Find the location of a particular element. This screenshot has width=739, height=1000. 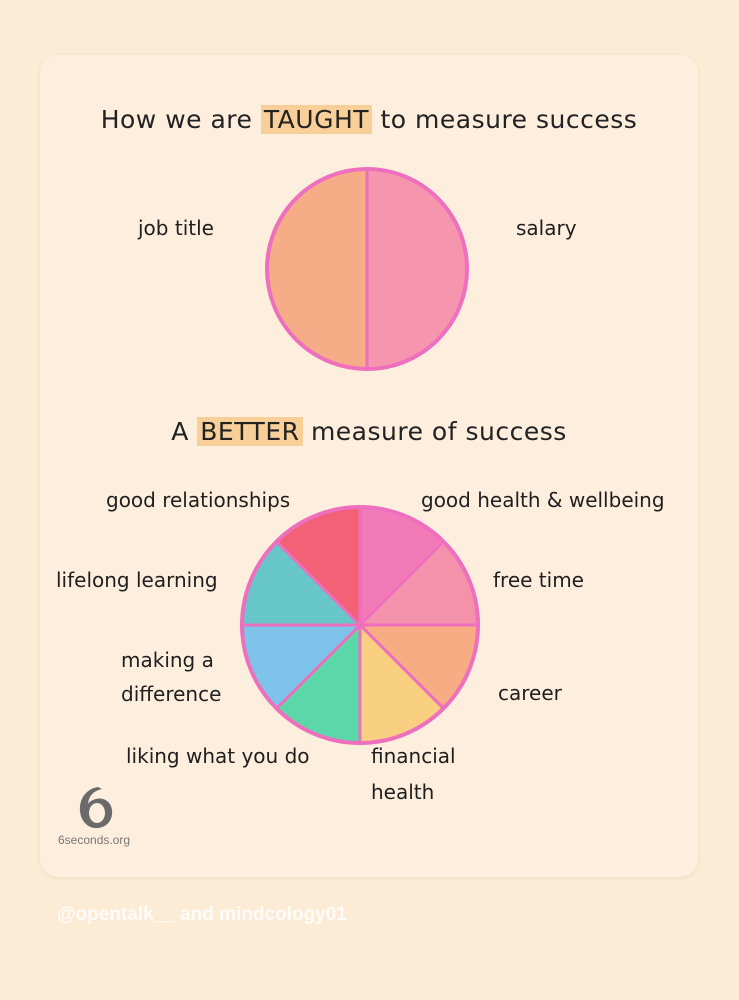

credit-text: @opentalk__ and mindcology01 is located at coordinates (202, 914).